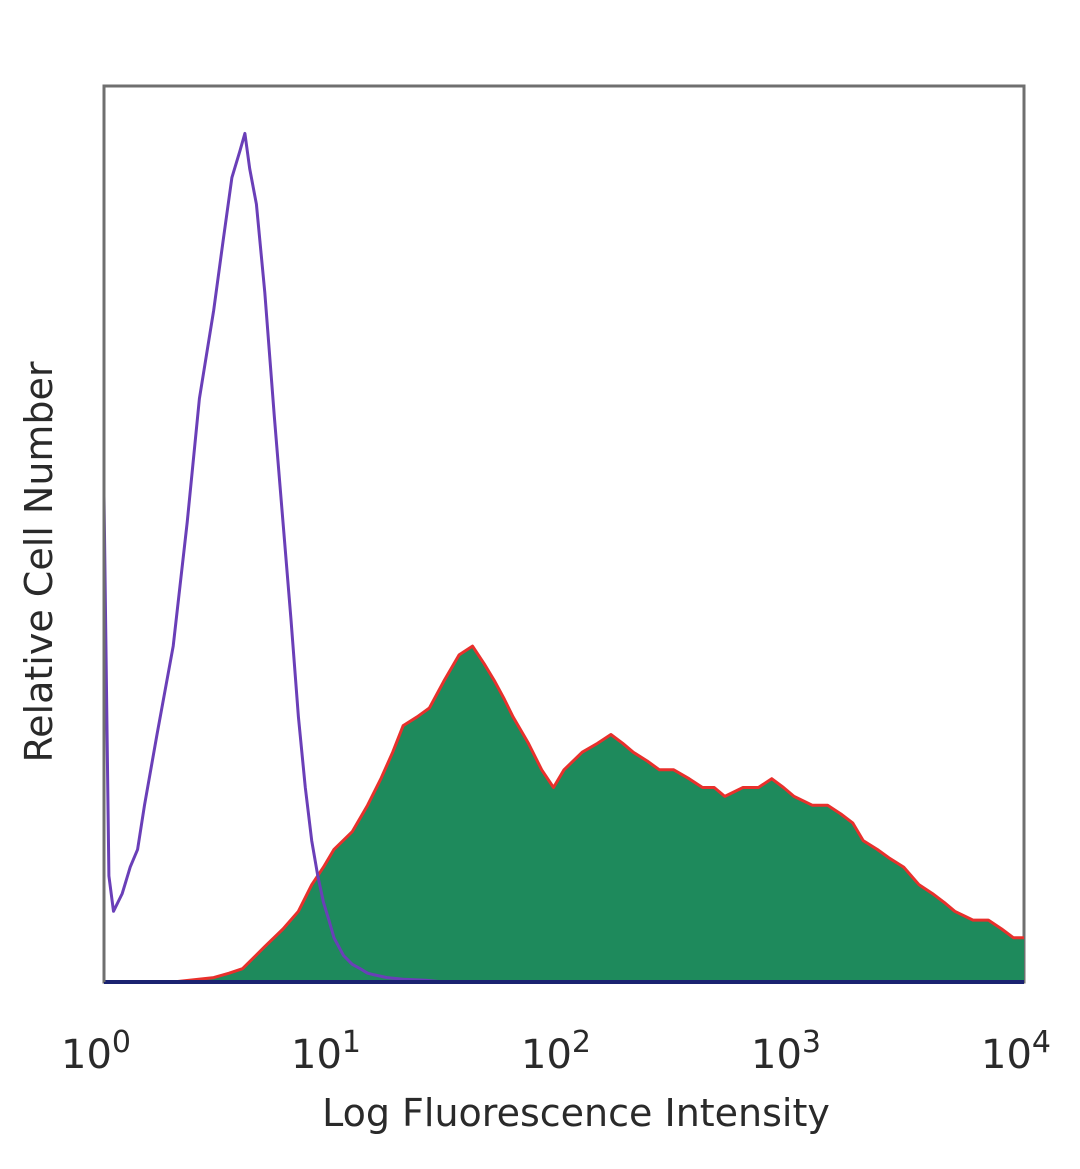 The image size is (1080, 1169). Describe the element at coordinates (326, 1051) in the screenshot. I see `x-tick-label: 101` at that location.